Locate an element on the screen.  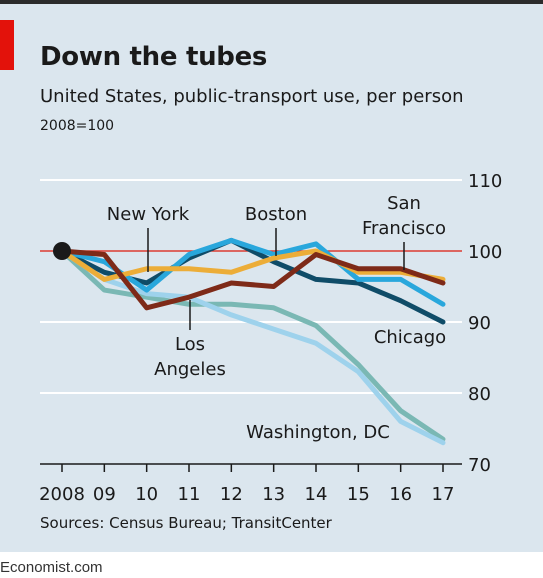
series-label: Los is located at coordinates (190, 344).